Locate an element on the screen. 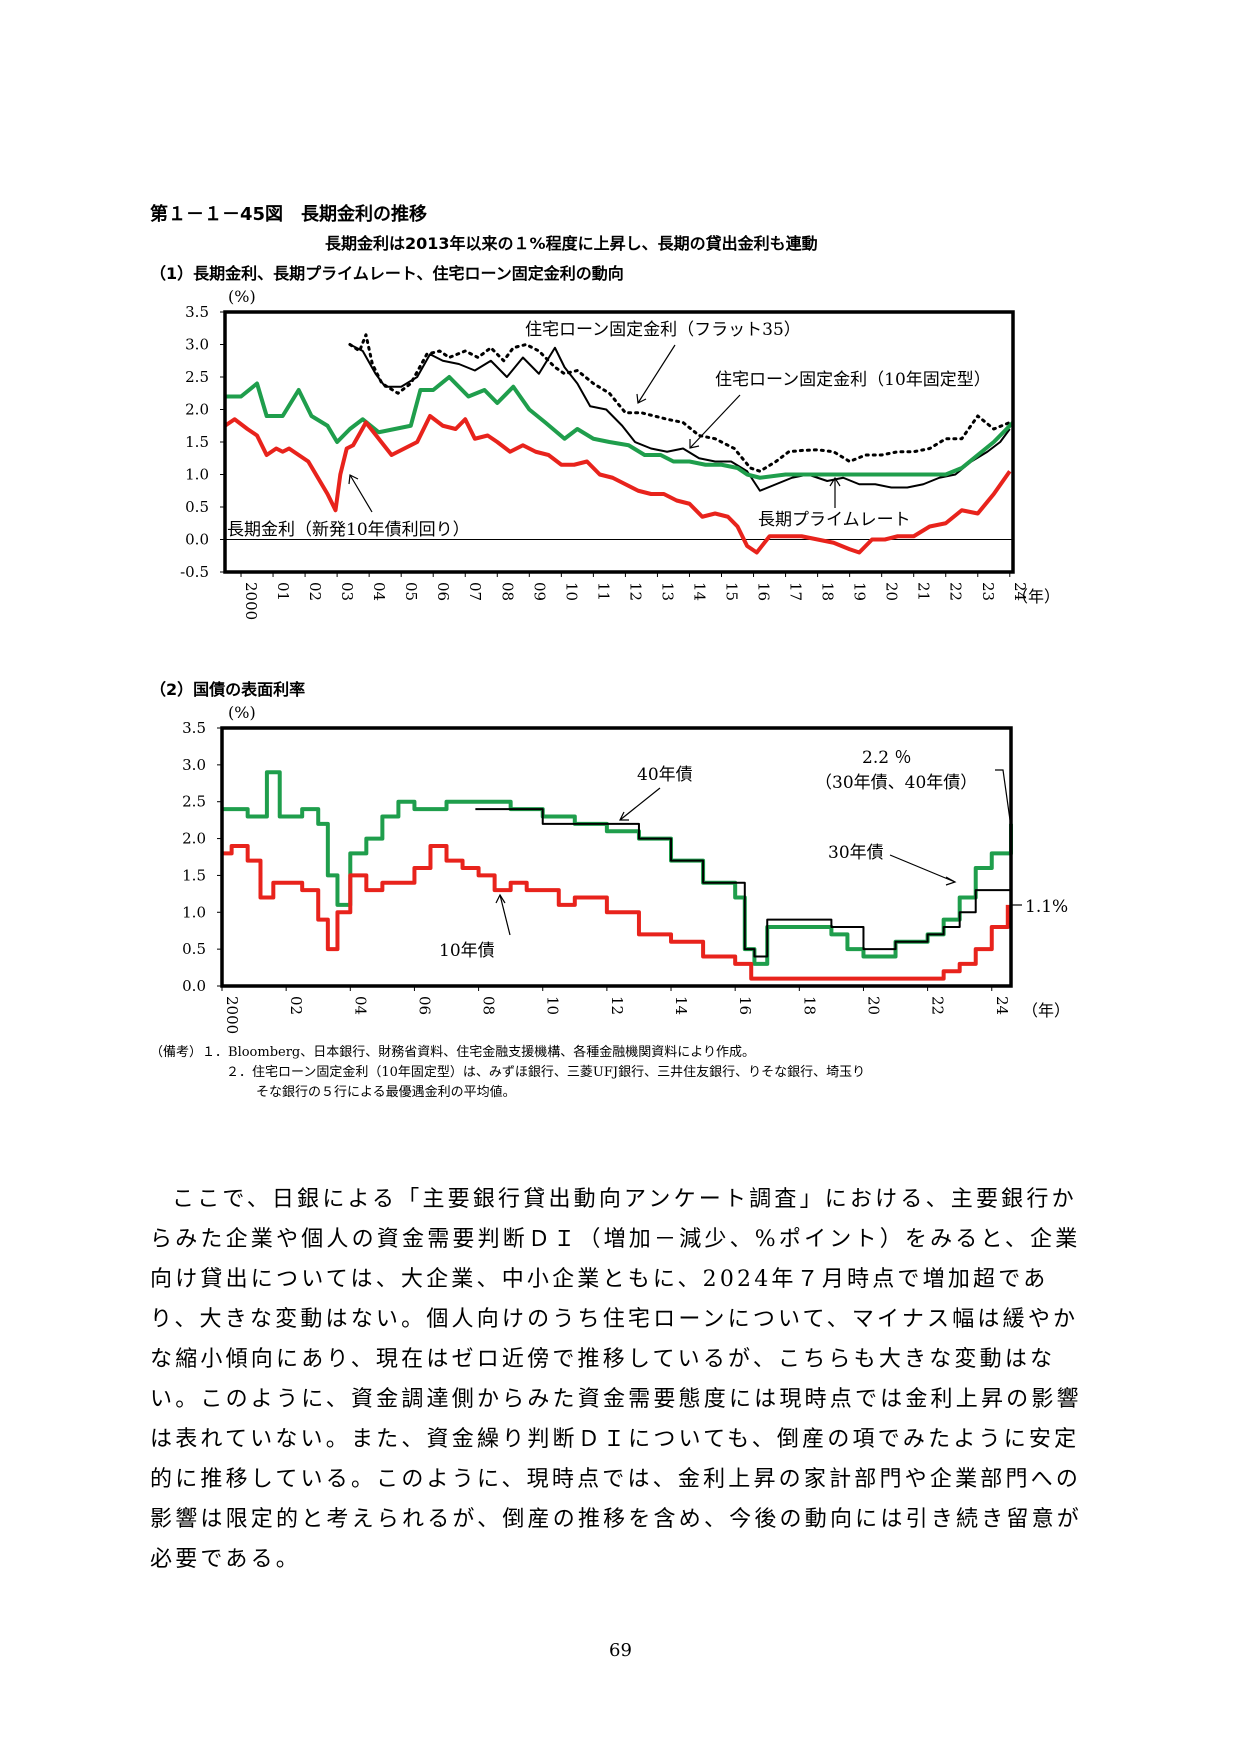  page-number: 69 is located at coordinates (620, 1650).